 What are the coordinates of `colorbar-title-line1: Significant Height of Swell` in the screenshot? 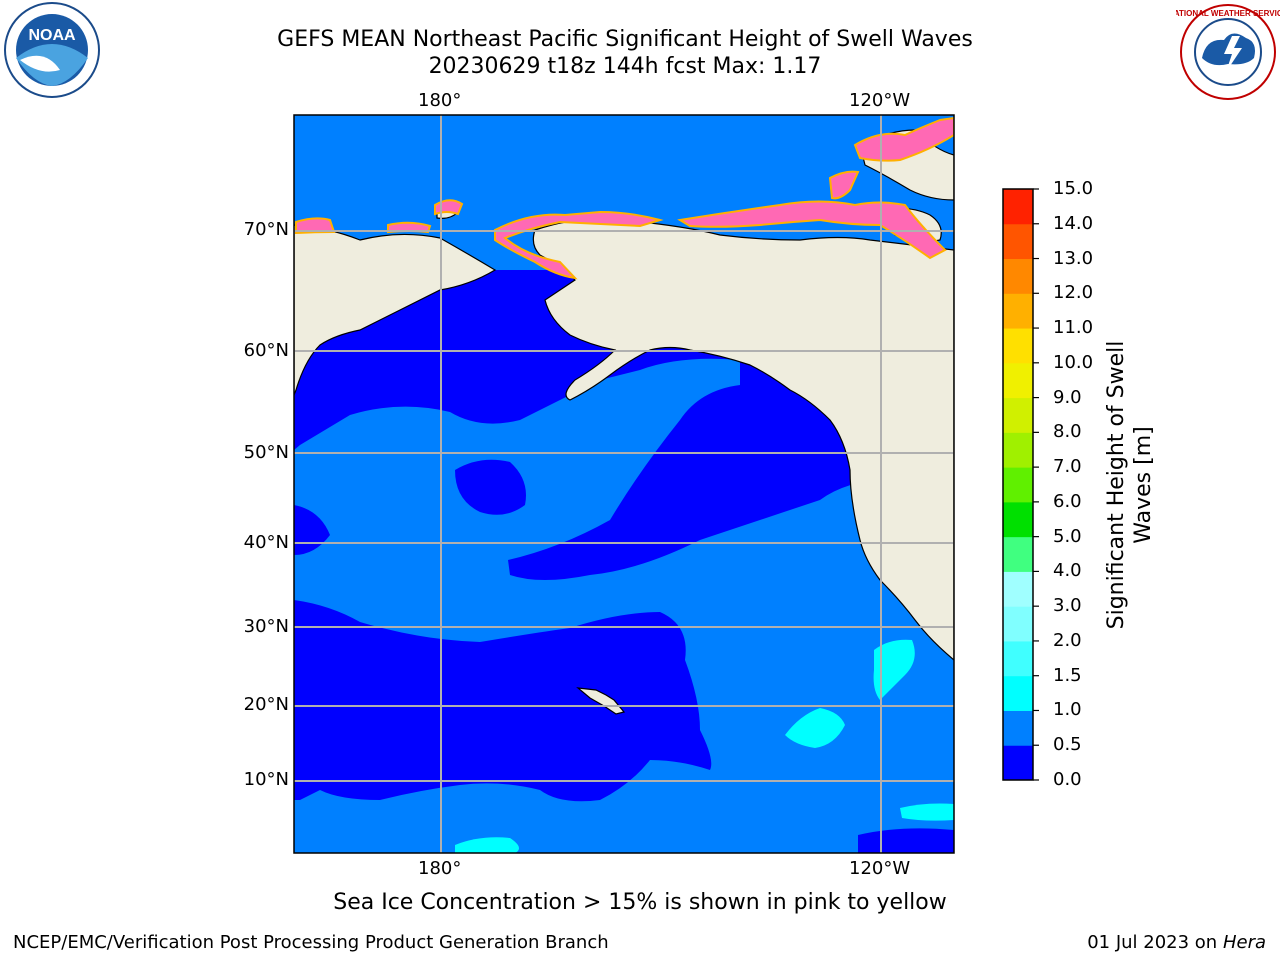 It's located at (1116, 485).